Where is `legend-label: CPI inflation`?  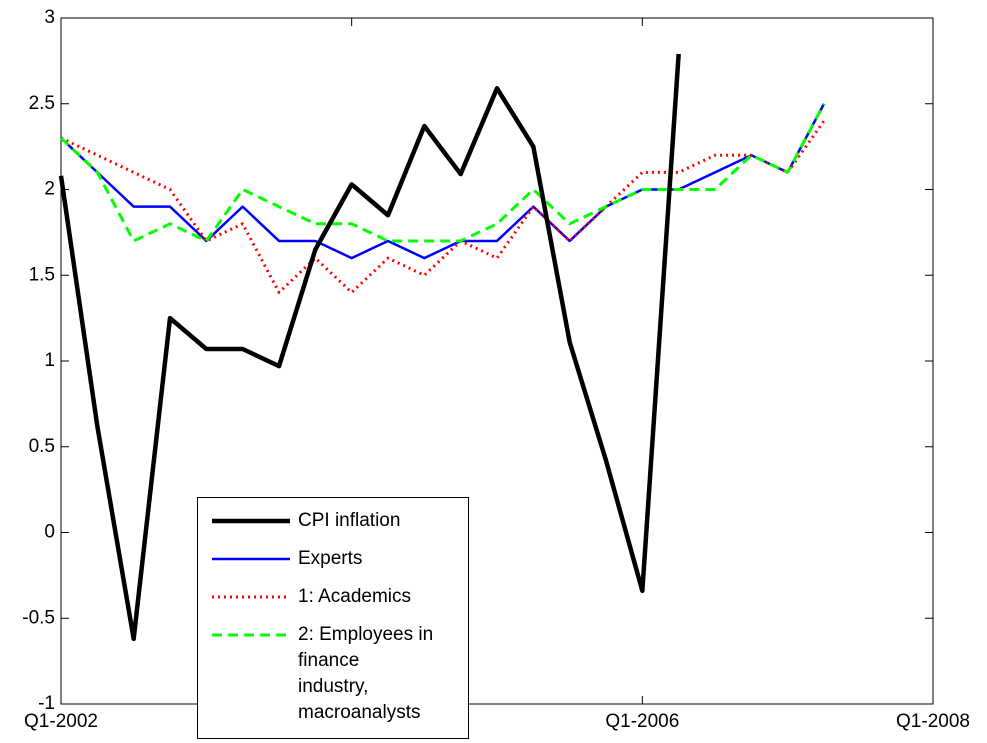 legend-label: CPI inflation is located at coordinates (349, 520).